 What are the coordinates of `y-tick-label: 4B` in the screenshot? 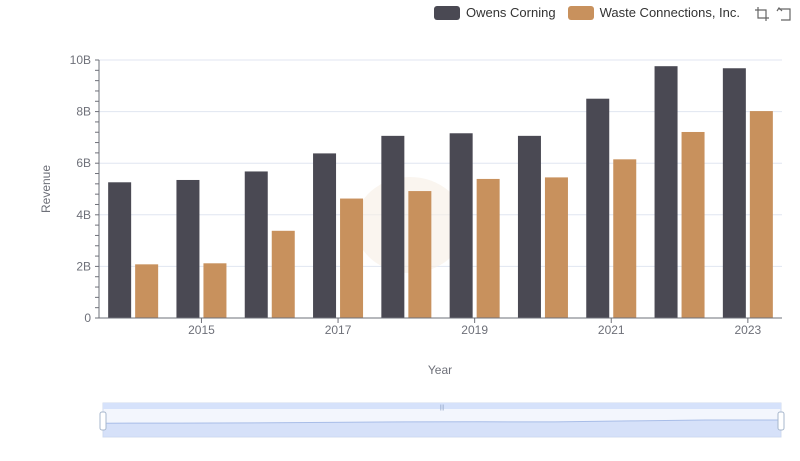 It's located at (83, 215).